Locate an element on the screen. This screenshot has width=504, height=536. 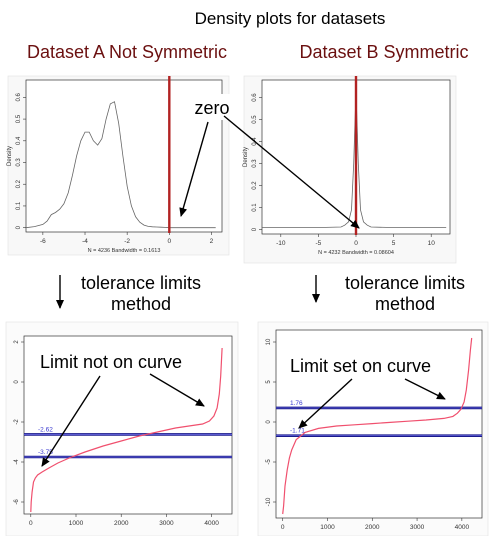
quantile_b-ytick-label: -10 is located at coordinates (269, 501).